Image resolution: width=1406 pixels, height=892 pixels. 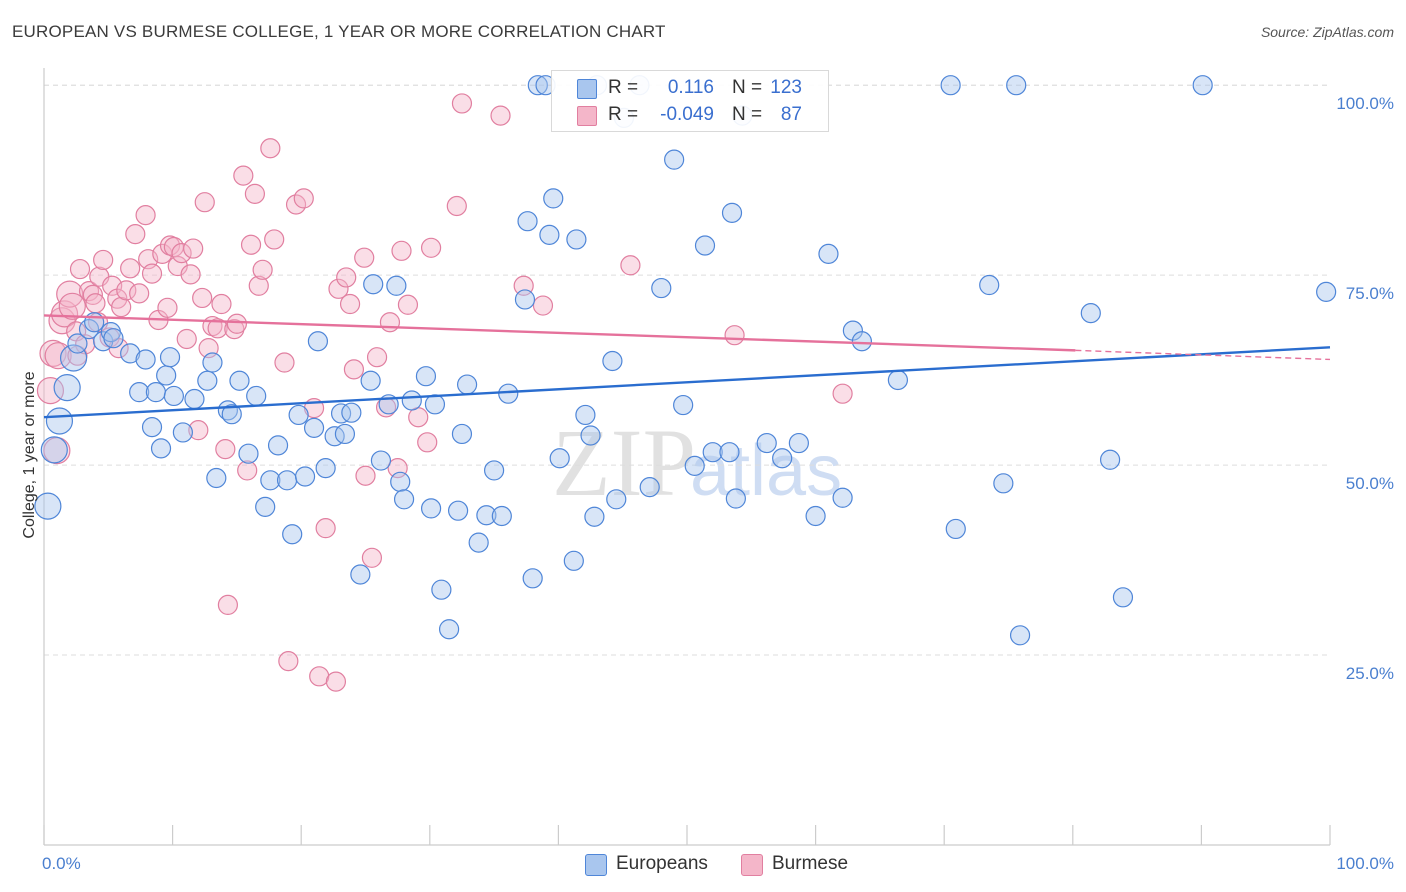 What do you see at coordinates (1365, 863) in the screenshot?
I see `x-tick-label: 100.0%` at bounding box center [1365, 863].